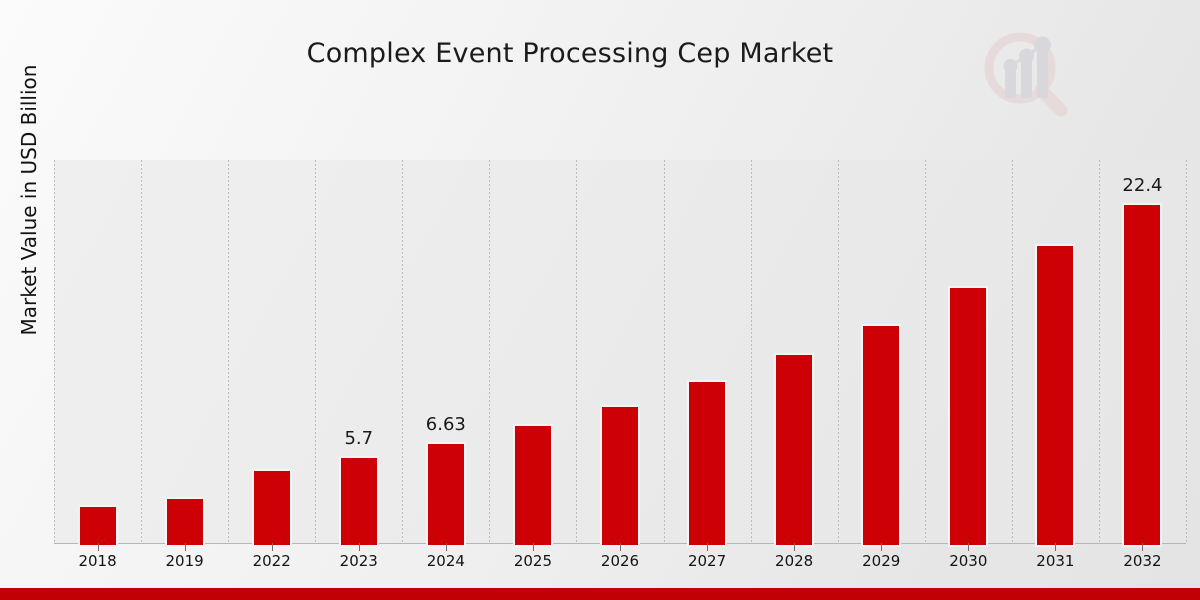 The height and width of the screenshot is (600, 1200). What do you see at coordinates (533, 561) in the screenshot?
I see `x-tick-label-2025: 2025` at bounding box center [533, 561].